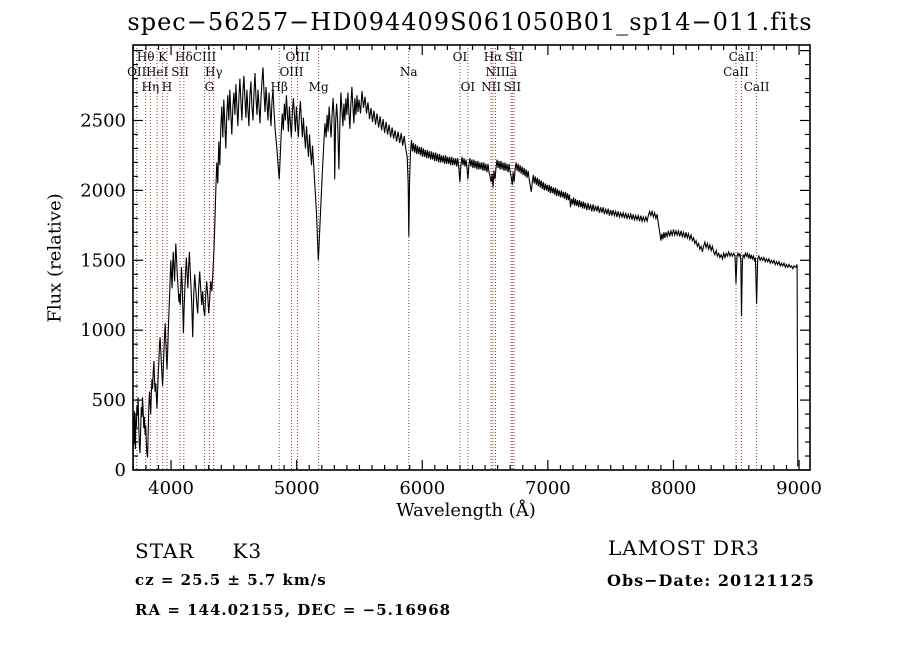 The height and width of the screenshot is (649, 900). I want to click on spectral-line-label: H, so click(167, 87).